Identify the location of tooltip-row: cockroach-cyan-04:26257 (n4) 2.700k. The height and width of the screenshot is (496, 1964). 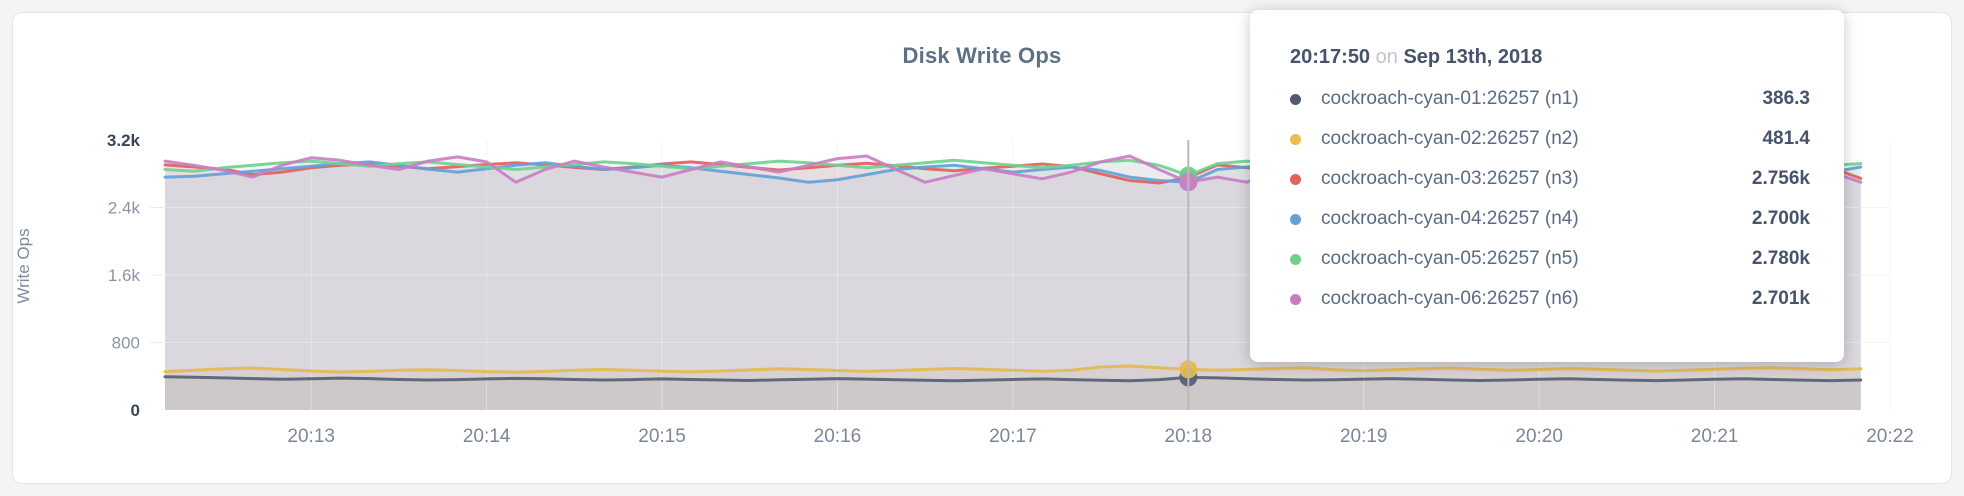
(1550, 219).